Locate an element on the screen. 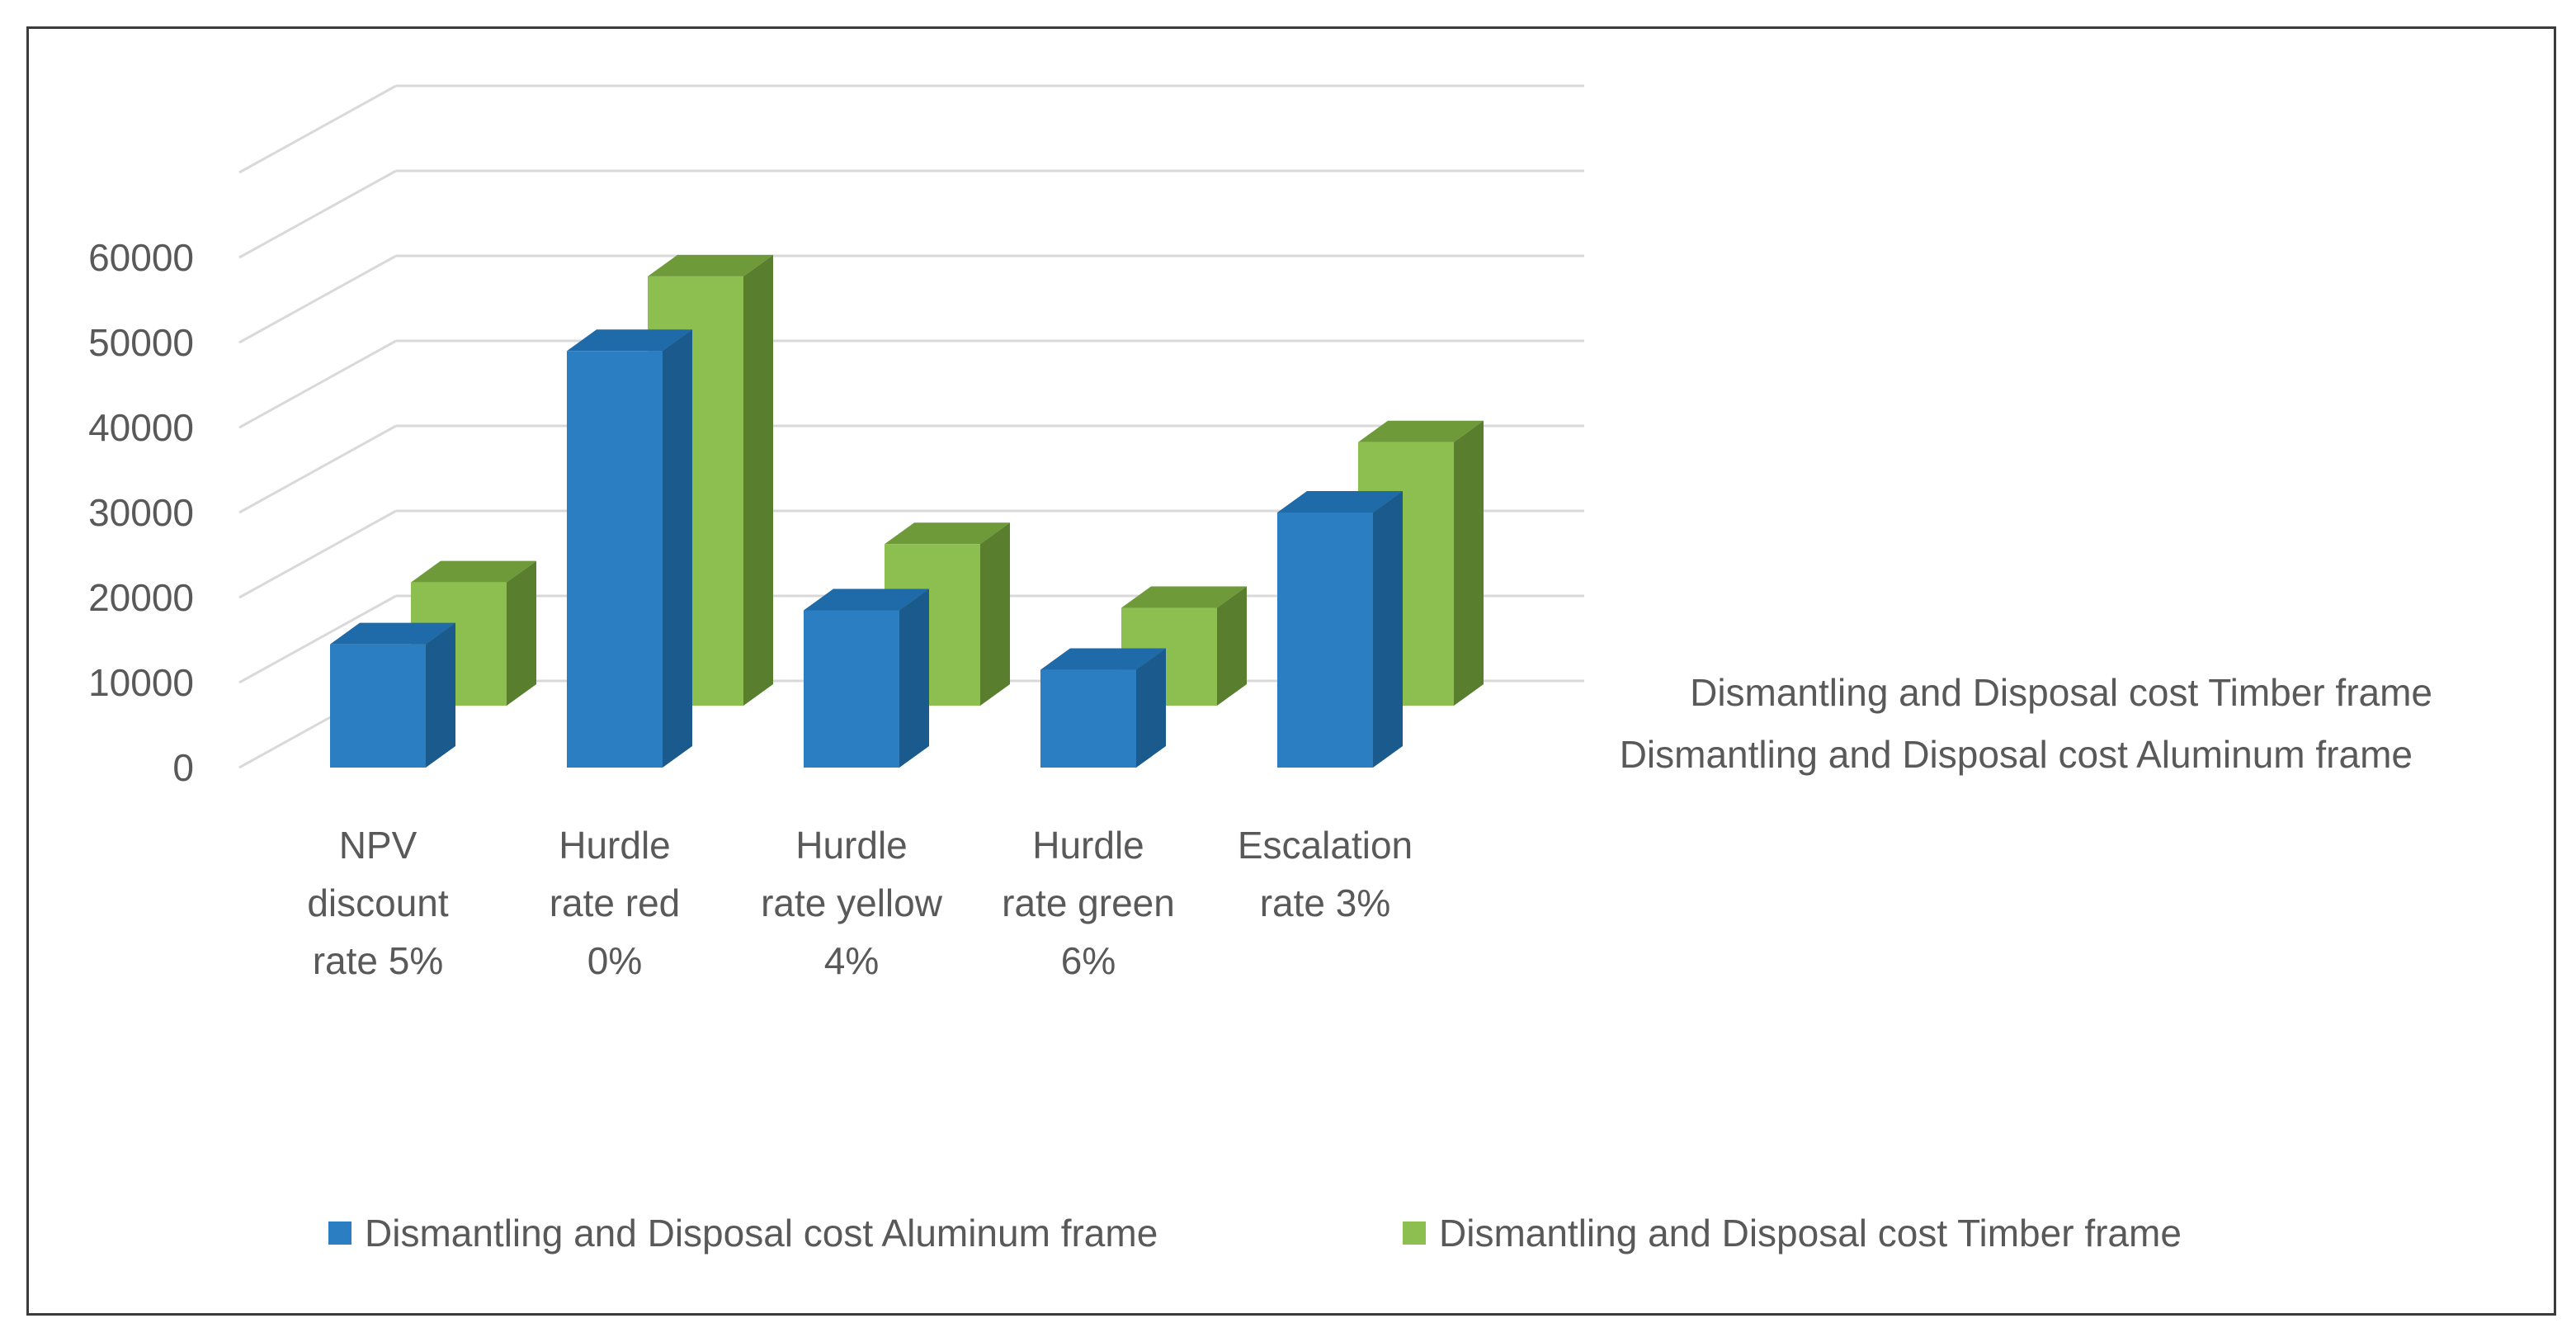 Image resolution: width=2576 pixels, height=1342 pixels. x-category-label: Hurdle rate green 6% is located at coordinates (1088, 903).